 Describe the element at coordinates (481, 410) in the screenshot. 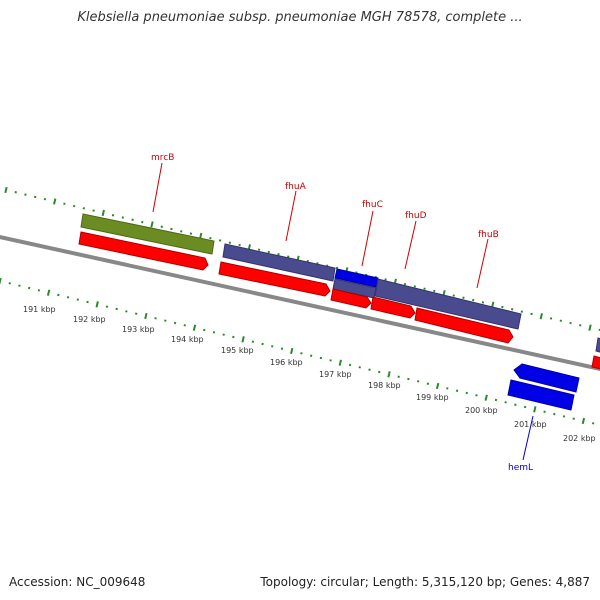

I see `scale-label: 200 kbp` at that location.